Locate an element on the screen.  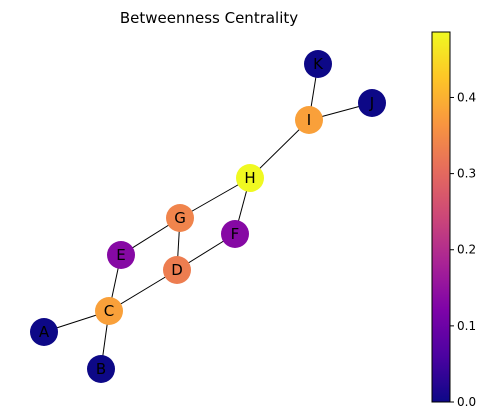
node-H: H is located at coordinates (250, 178).